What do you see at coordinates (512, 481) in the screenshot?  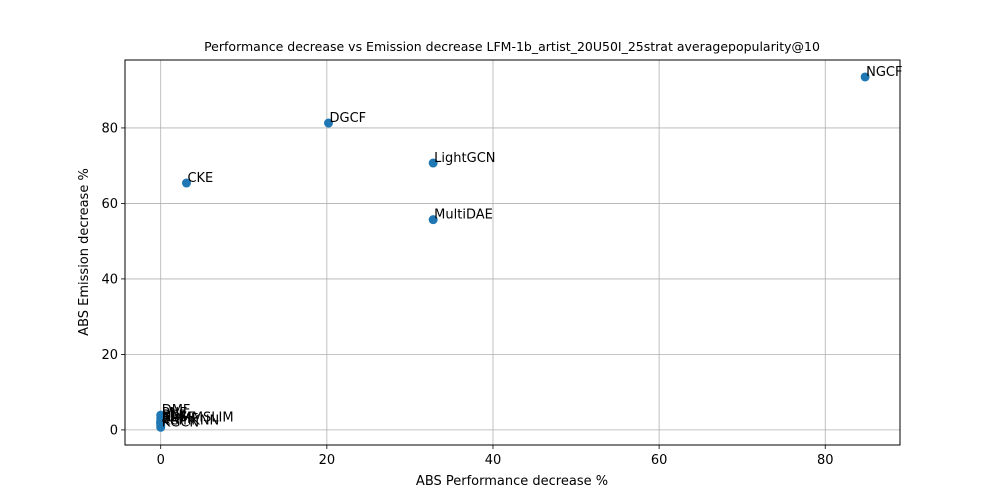 I see `x-axis-label: ABS Performance decrease %` at bounding box center [512, 481].